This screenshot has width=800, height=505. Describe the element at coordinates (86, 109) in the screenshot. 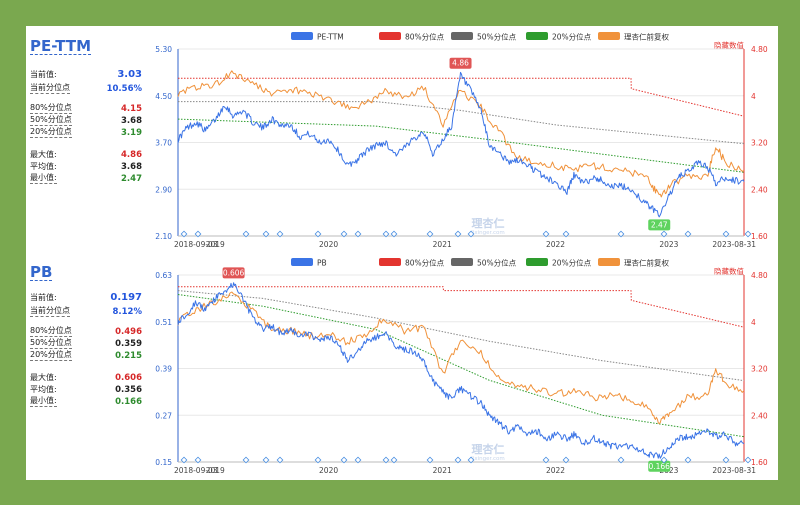

I see `stat-row: 80%分位点 4.15` at that location.